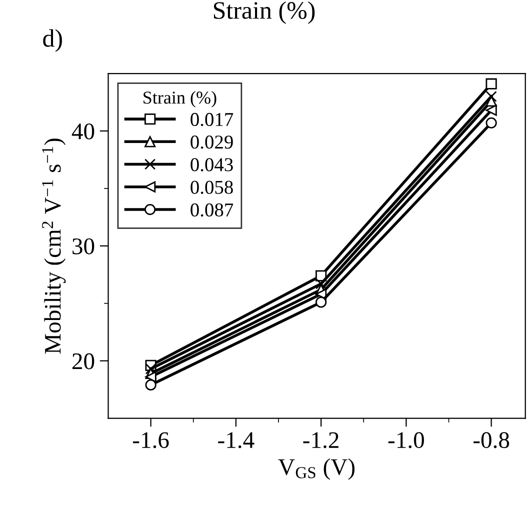 The width and height of the screenshot is (528, 507). I want to click on legend-label: 0.058, so click(211, 187).